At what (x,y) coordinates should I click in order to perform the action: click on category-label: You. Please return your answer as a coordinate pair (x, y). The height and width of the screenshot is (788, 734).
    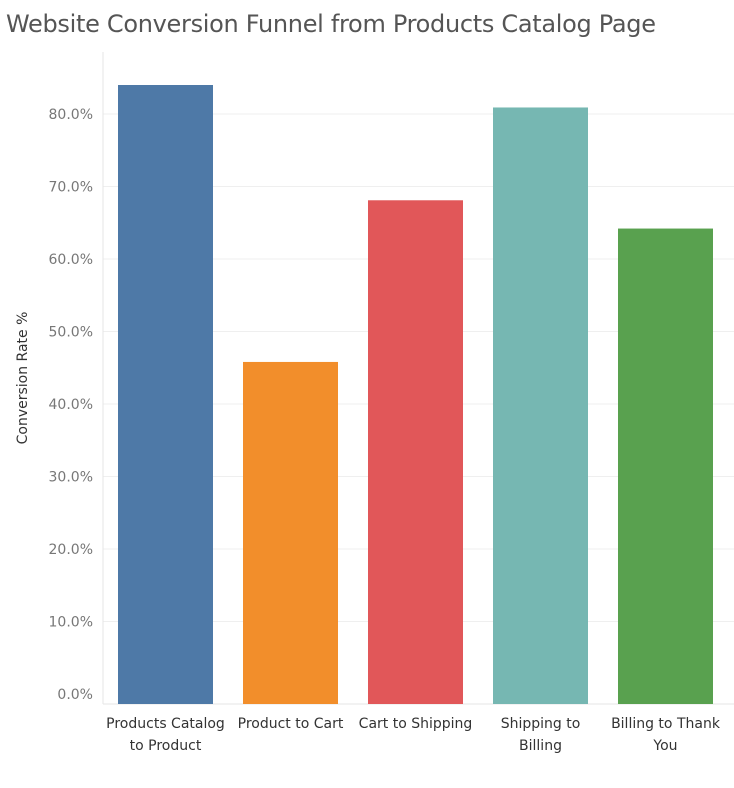
    Looking at the image, I should click on (664, 746).